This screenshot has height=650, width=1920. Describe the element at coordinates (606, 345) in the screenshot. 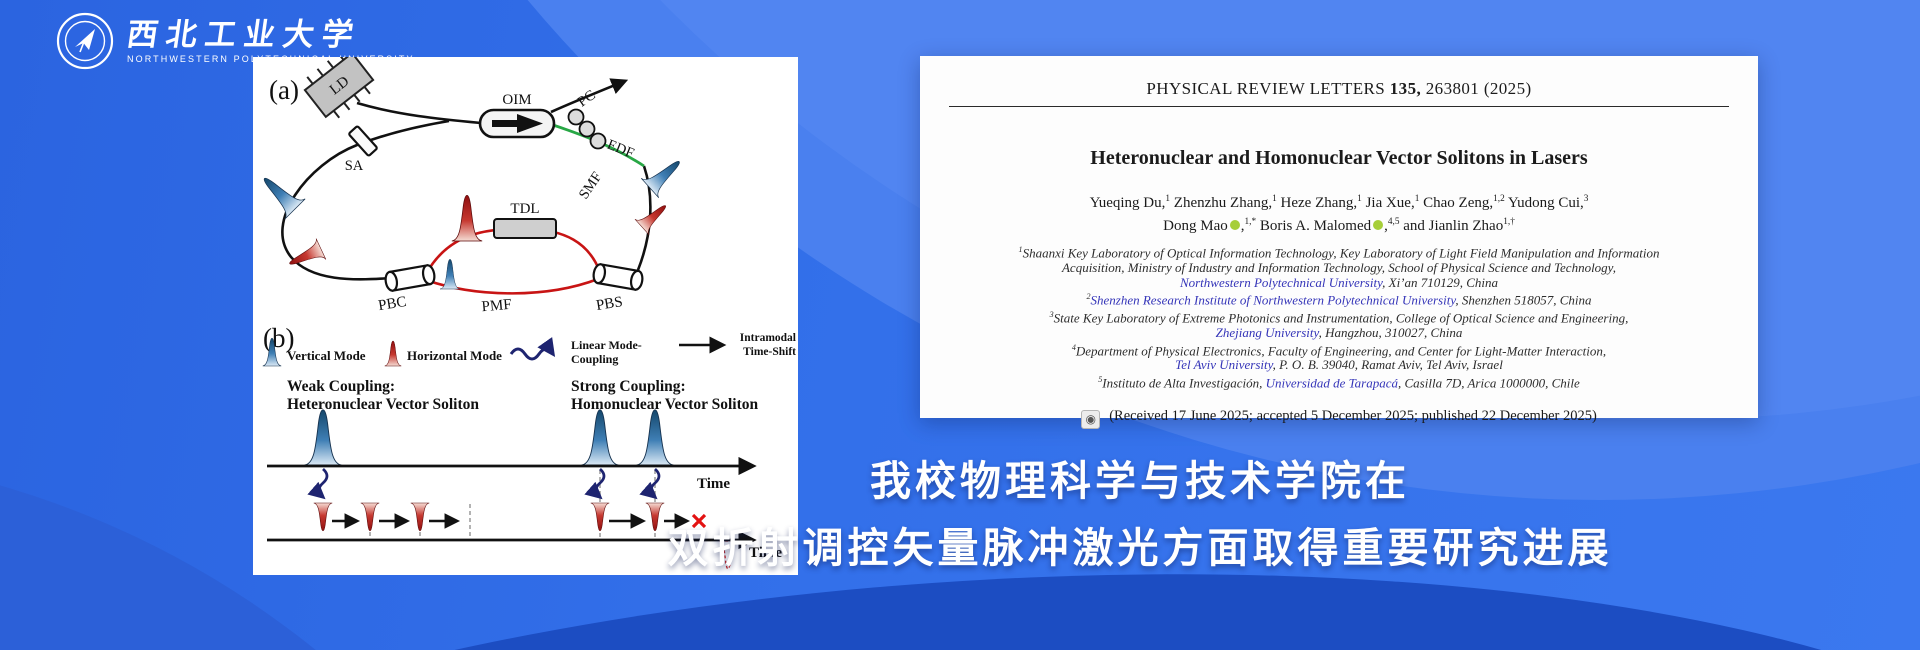

I see `legend-coupling-line1: Linear Mode-` at that location.